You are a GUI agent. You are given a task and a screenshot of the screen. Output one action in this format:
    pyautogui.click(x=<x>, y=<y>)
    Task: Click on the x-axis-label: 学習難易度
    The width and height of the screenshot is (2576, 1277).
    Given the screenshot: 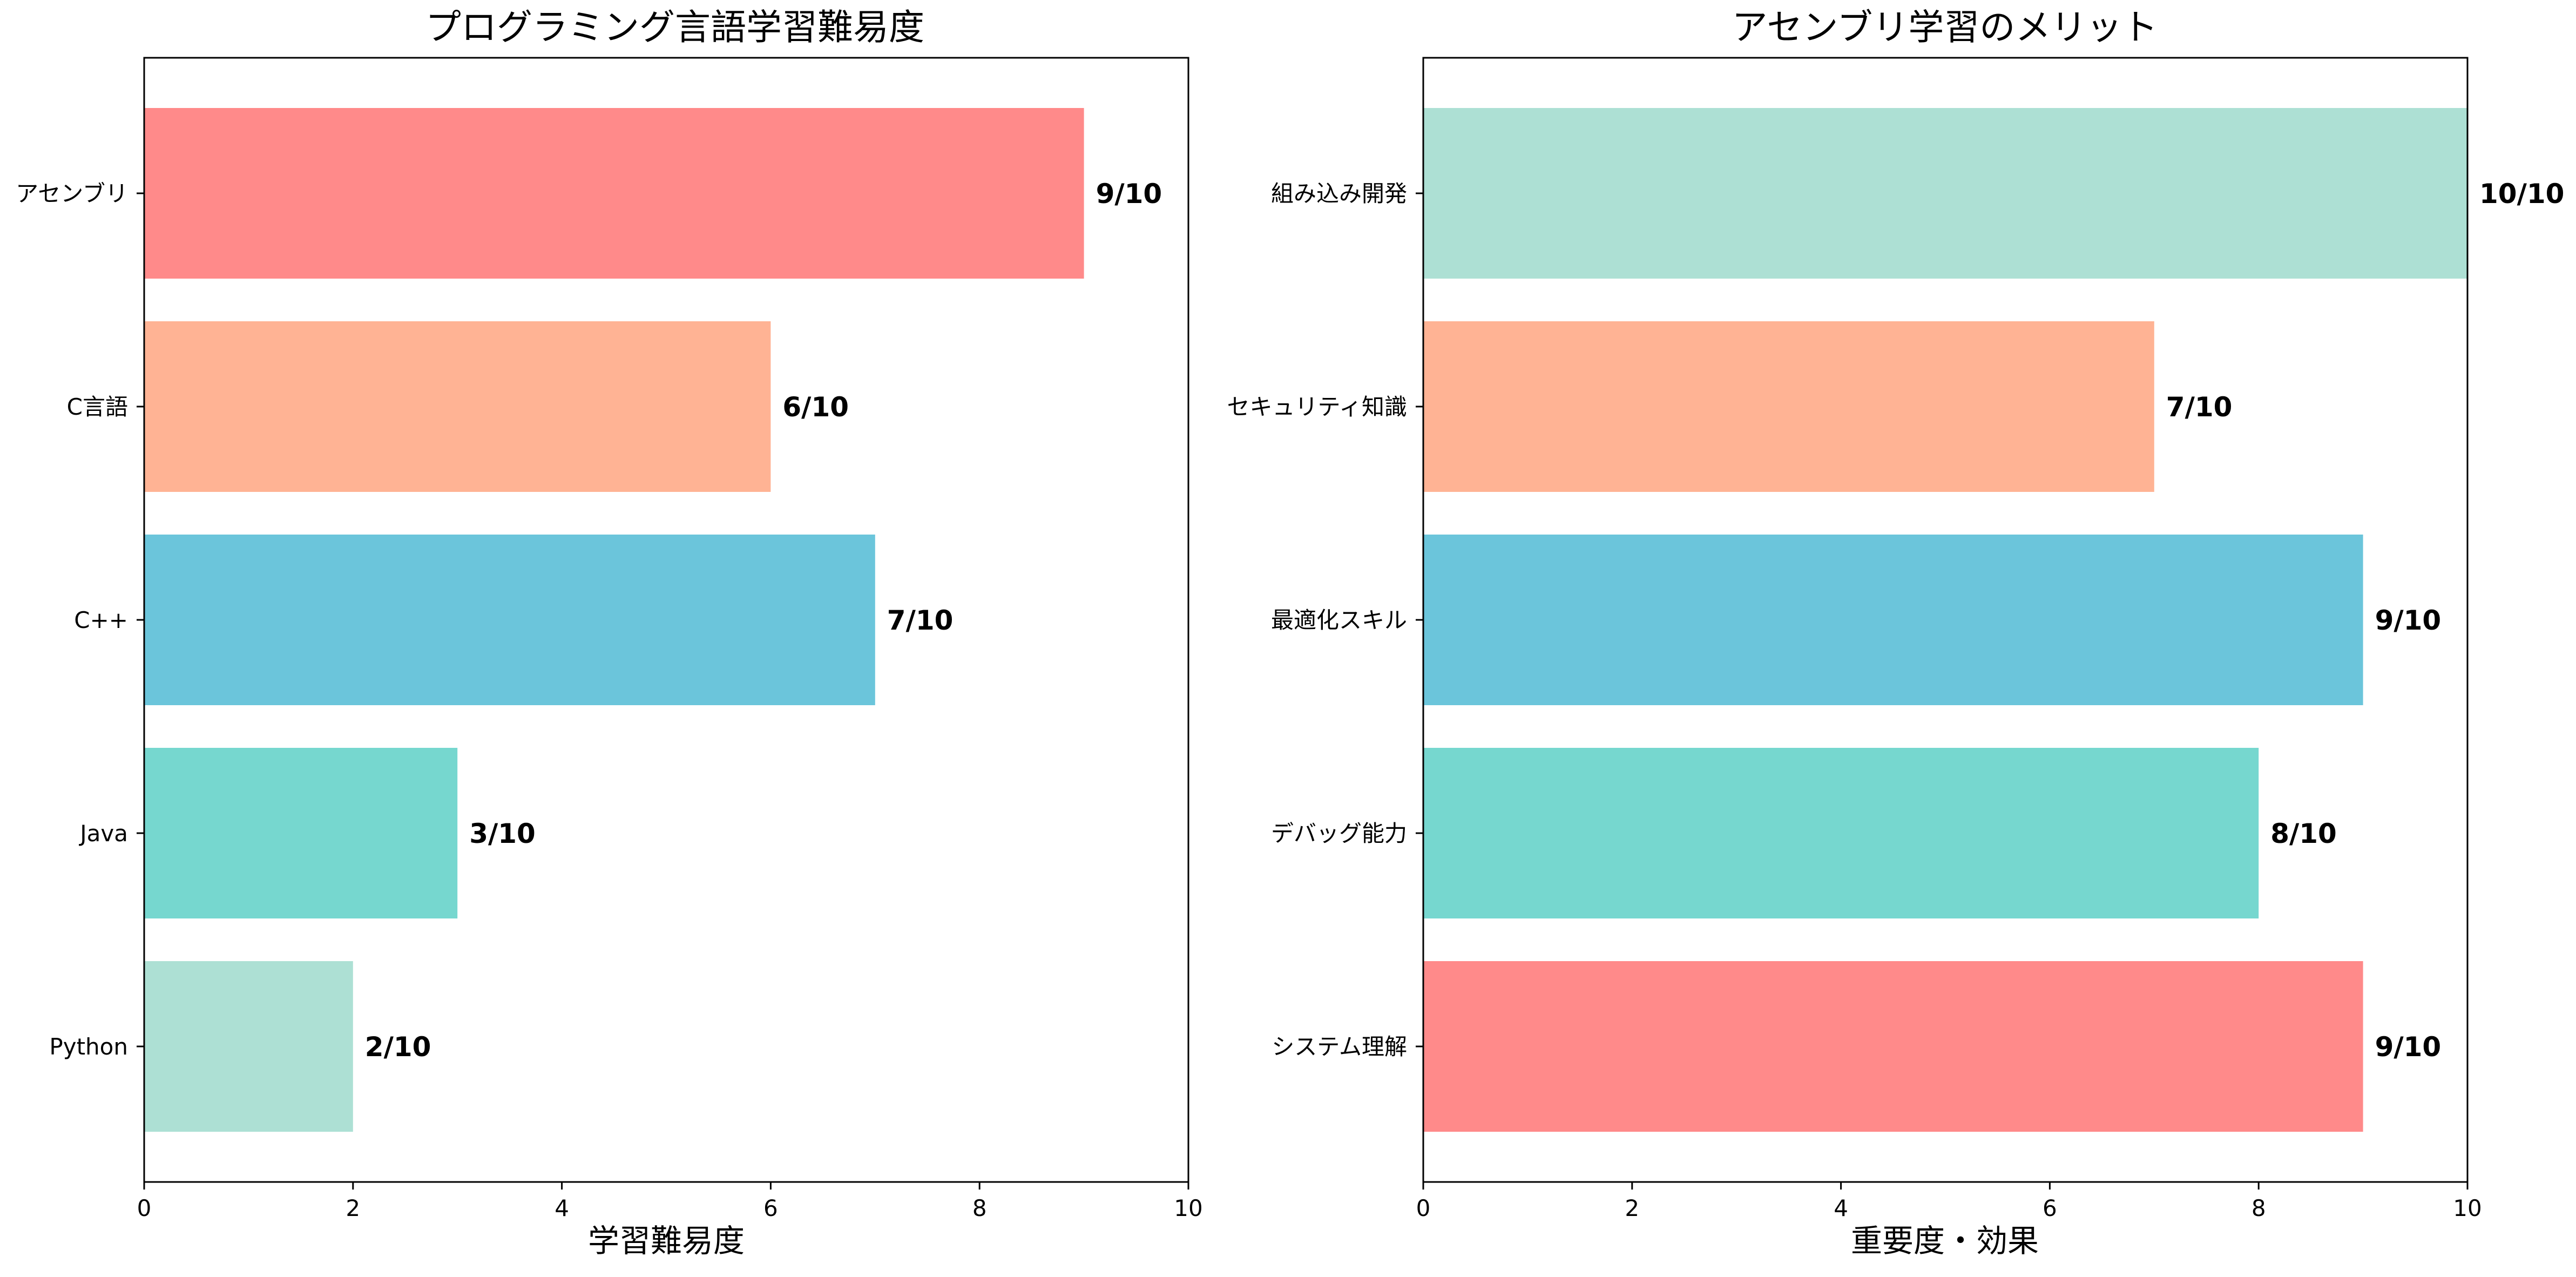 What is the action you would take?
    pyautogui.click(x=666, y=1240)
    